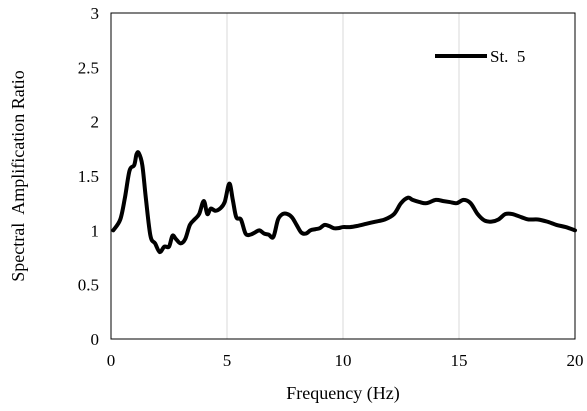 This screenshot has width=587, height=411. I want to click on x-axis-title: Frequency (Hz), so click(342, 393).